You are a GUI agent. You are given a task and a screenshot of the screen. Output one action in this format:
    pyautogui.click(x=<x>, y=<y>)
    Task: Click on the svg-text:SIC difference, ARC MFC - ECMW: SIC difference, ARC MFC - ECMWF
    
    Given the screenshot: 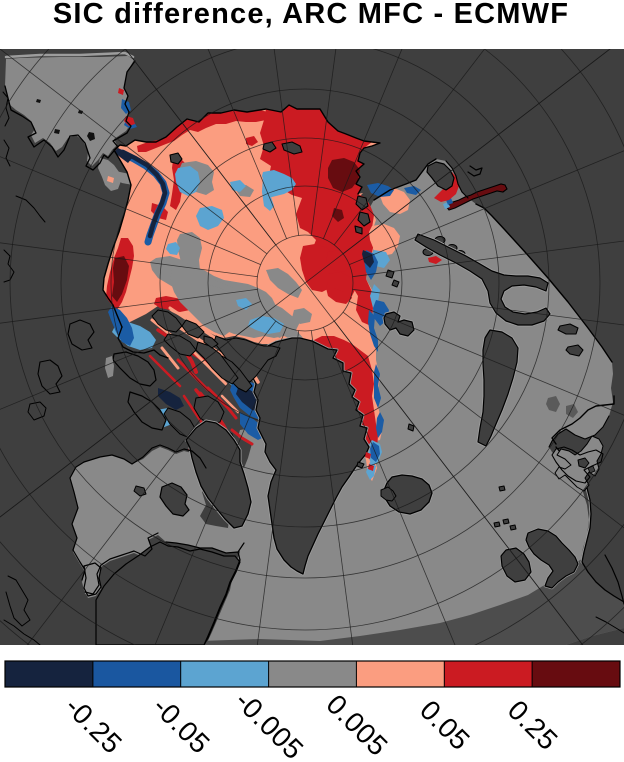 What is the action you would take?
    pyautogui.click(x=311, y=15)
    